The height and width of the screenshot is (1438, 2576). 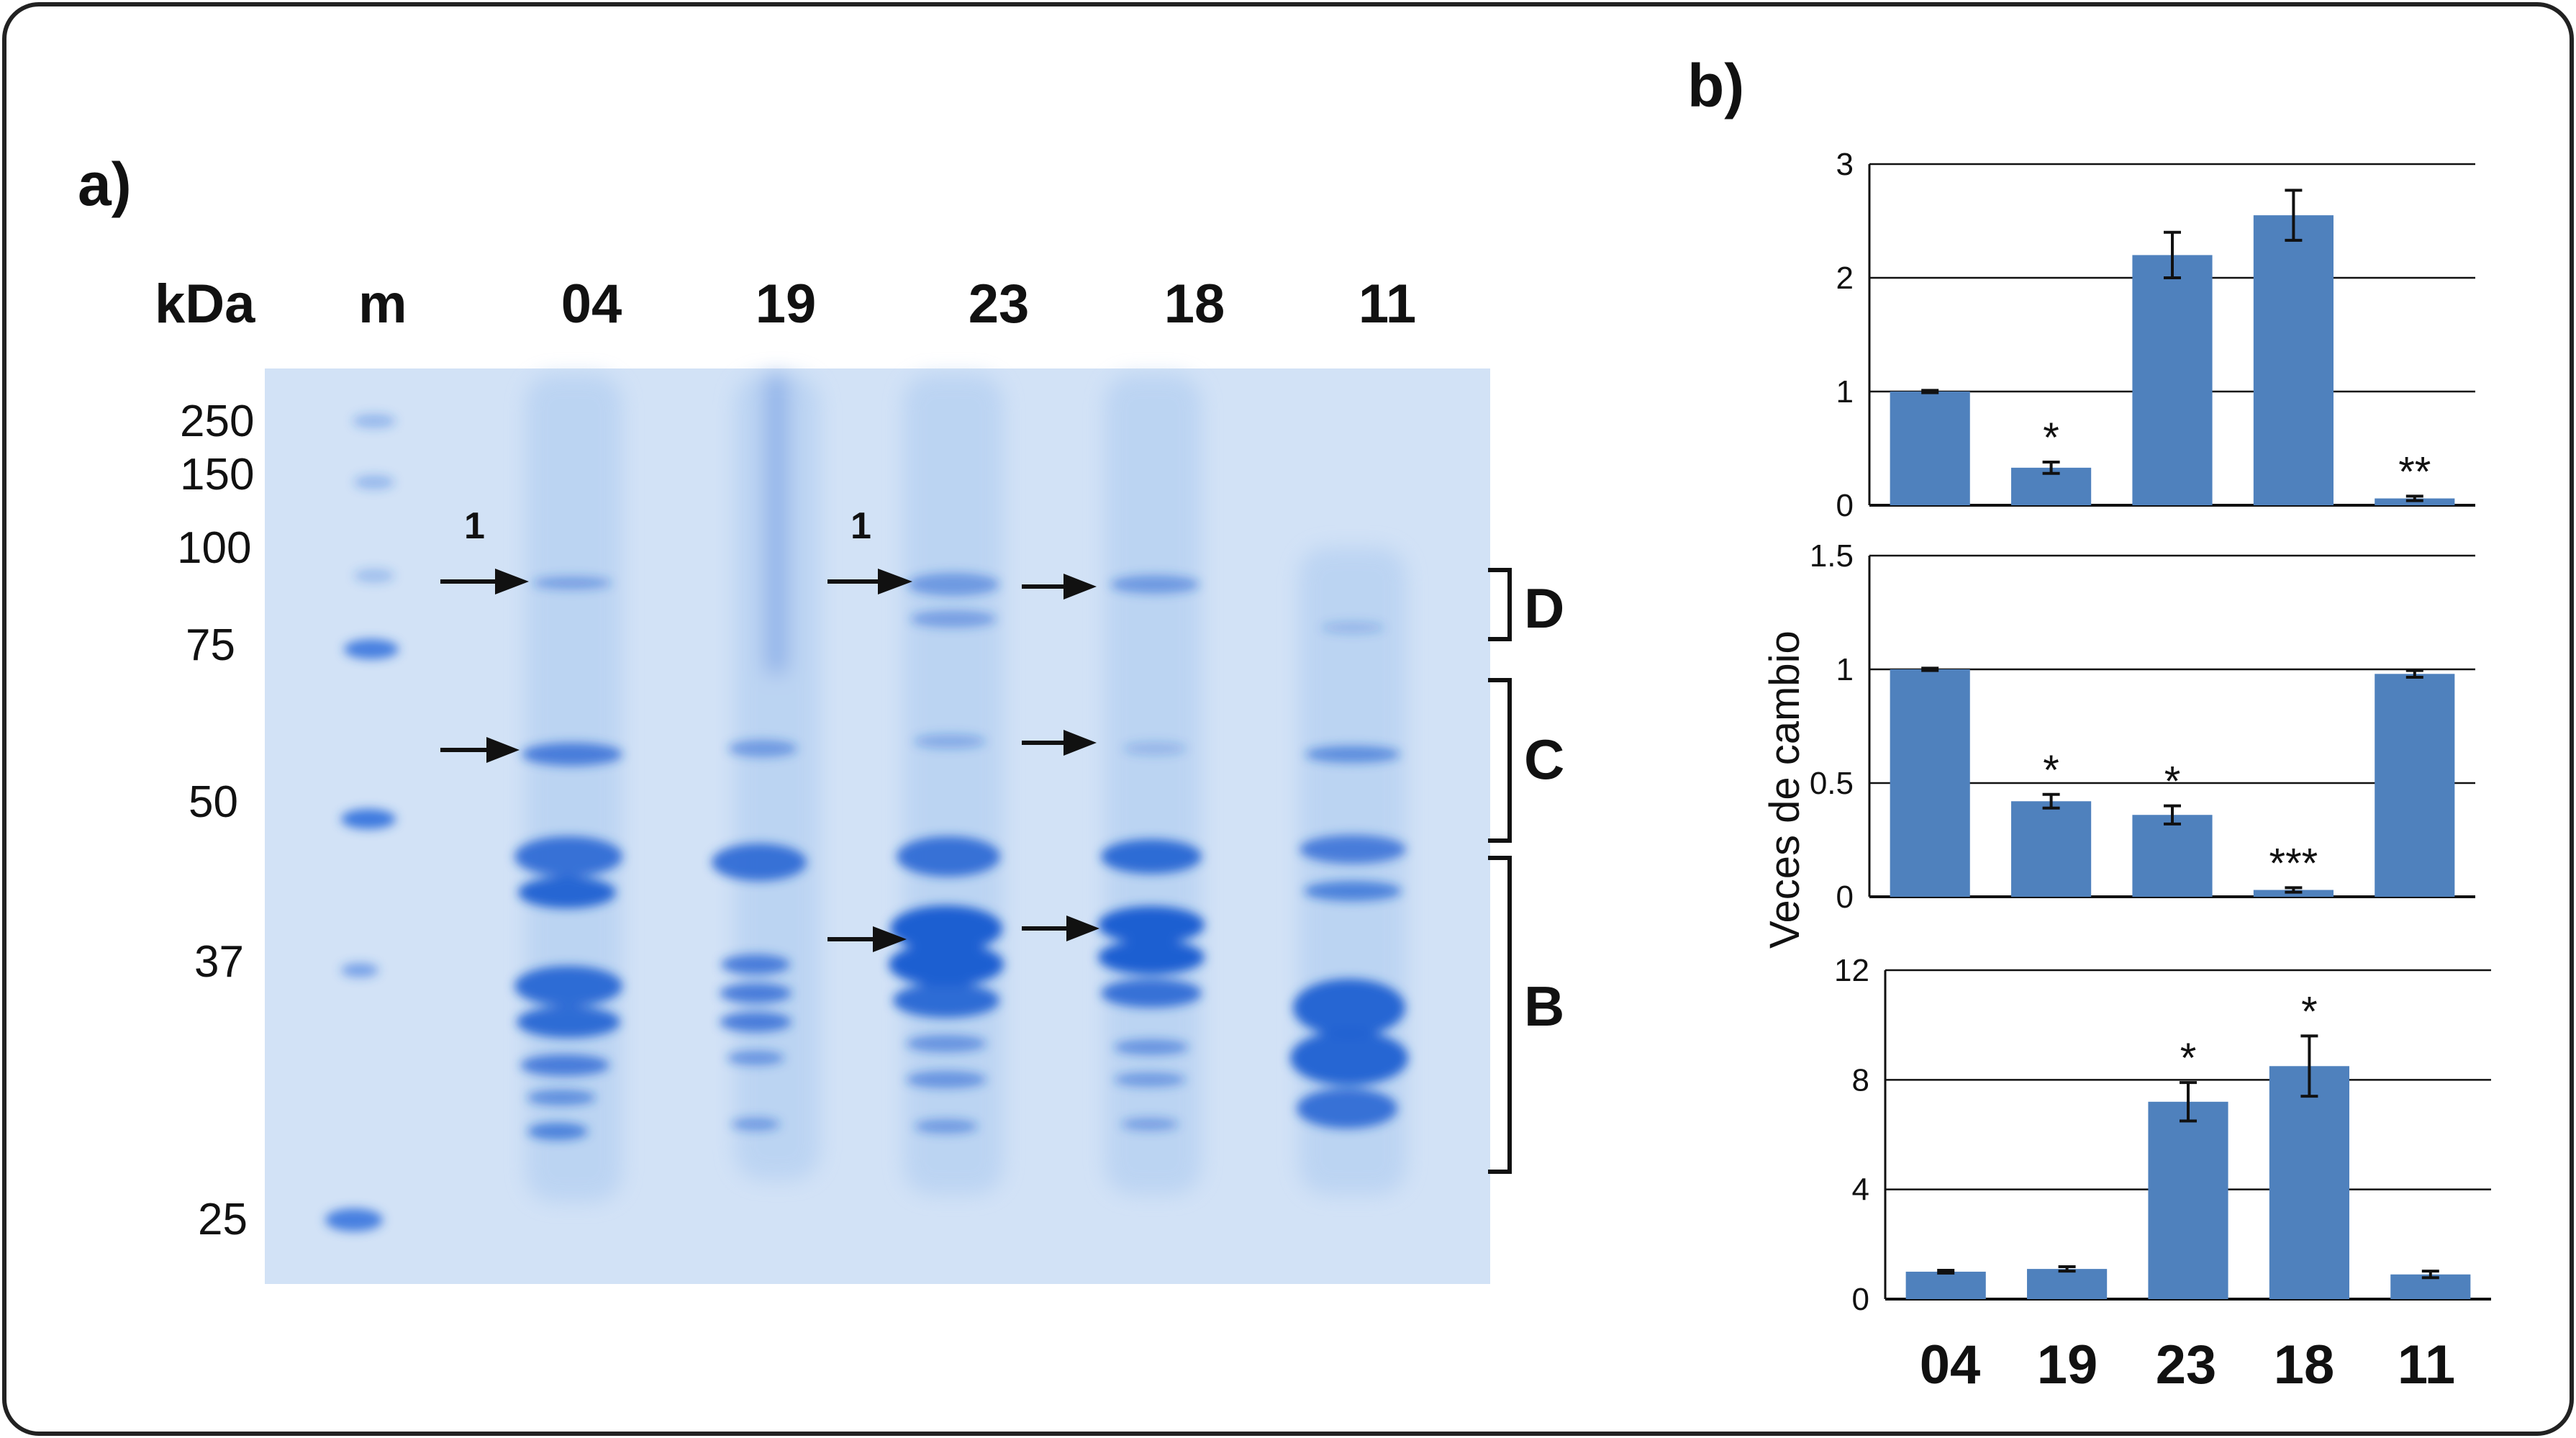 I want to click on x-tick-23: 23, so click(x=2186, y=1365).